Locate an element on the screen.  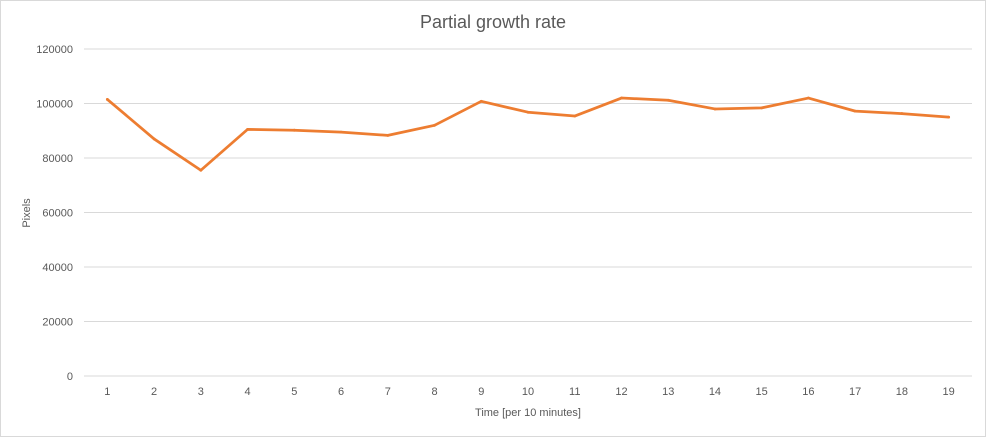
series-line is located at coordinates (528, 134).